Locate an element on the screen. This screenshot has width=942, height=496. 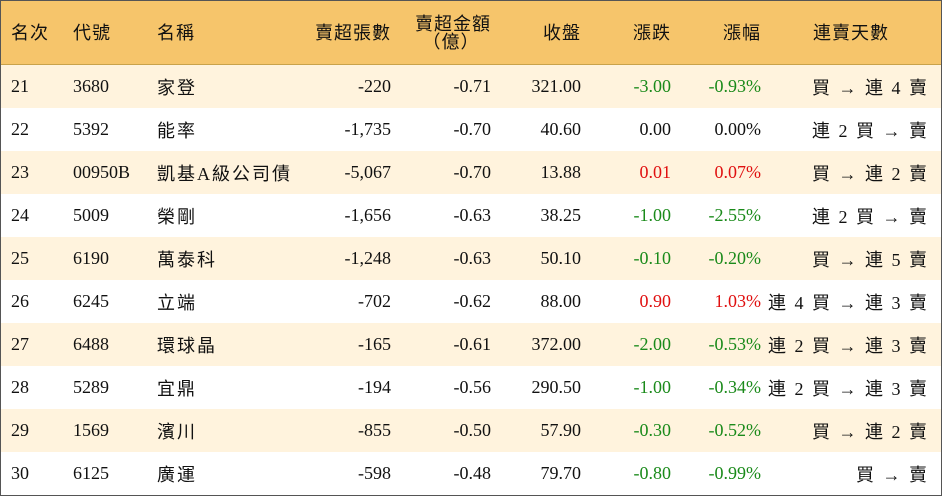
row-volume: -1,248 is located at coordinates (368, 258).